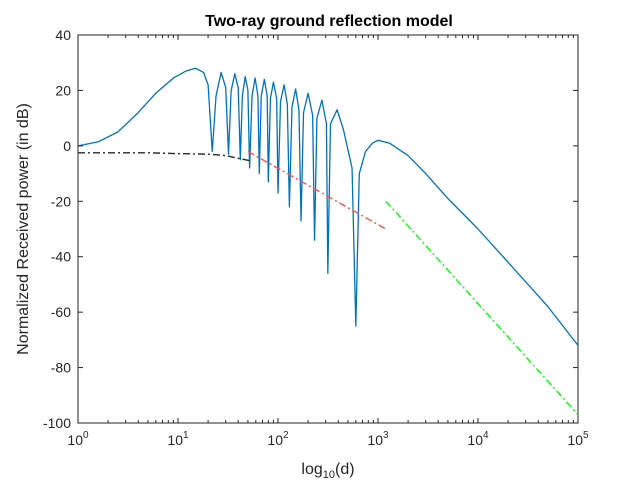 This screenshot has width=634, height=481. I want to click on y-tick-label: 0, so click(67, 146).